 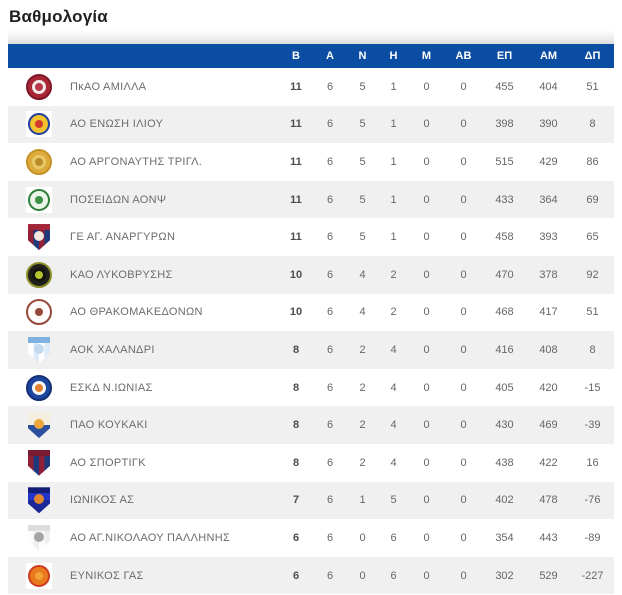 What do you see at coordinates (548, 86) in the screenshot?
I see `stat-ΑΜ: 404` at bounding box center [548, 86].